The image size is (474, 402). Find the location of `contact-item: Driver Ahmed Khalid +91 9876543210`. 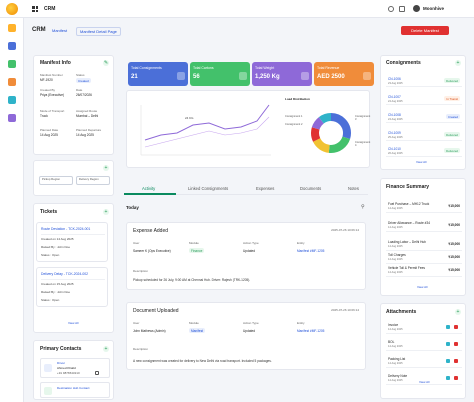

contact-item: Driver Ahmed Khalid +91 9876543210 is located at coordinates (75, 368).